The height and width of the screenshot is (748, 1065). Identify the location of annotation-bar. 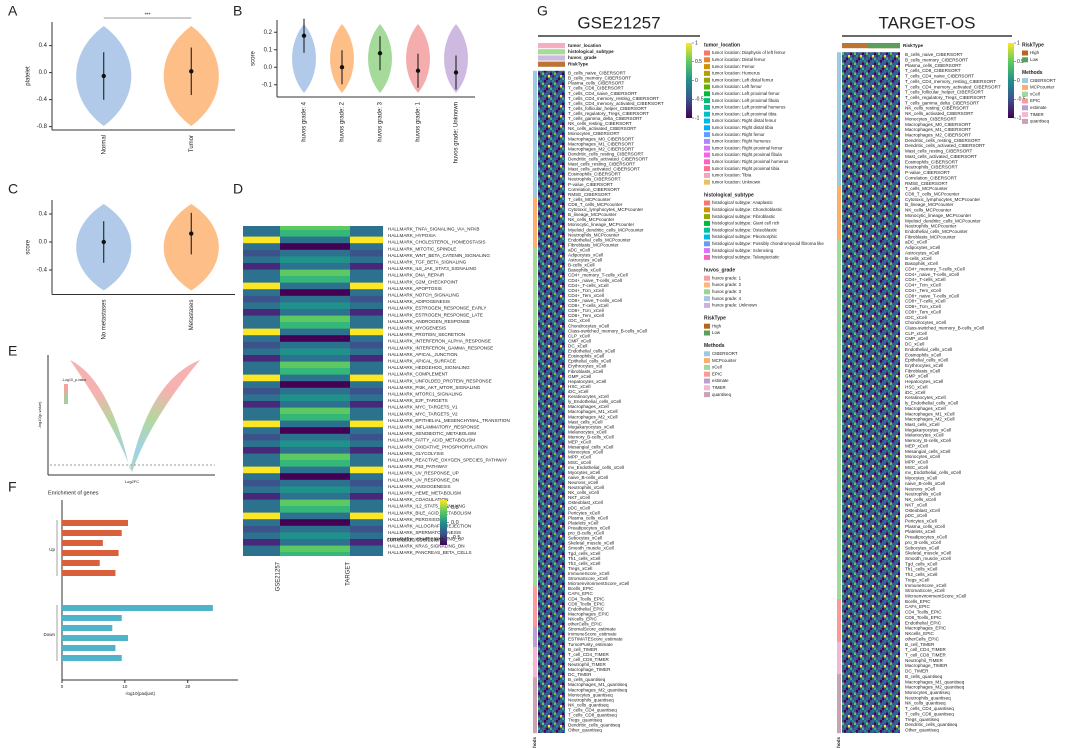
(884, 46).